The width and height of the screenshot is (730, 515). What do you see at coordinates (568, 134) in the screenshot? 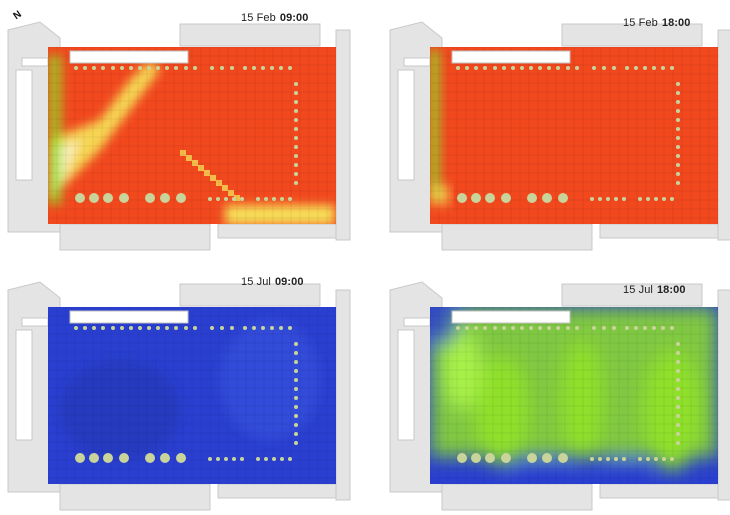
I see `columns` at bounding box center [568, 134].